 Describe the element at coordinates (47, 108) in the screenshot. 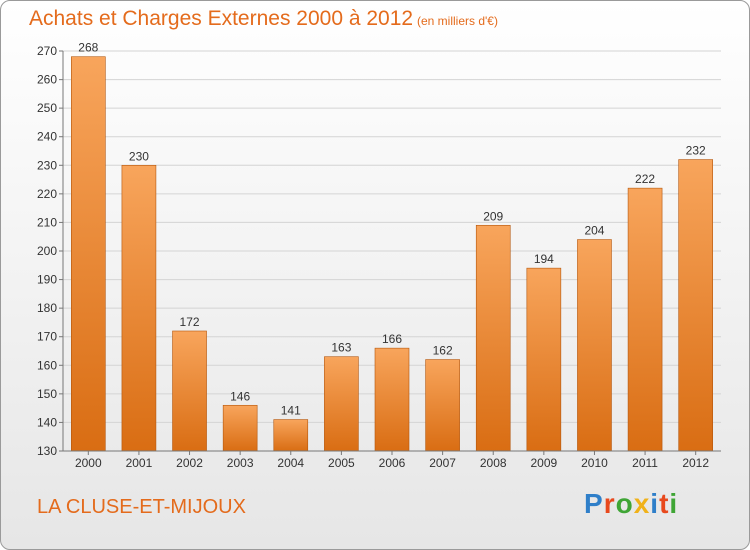

I see `y-tick-label: 250` at that location.